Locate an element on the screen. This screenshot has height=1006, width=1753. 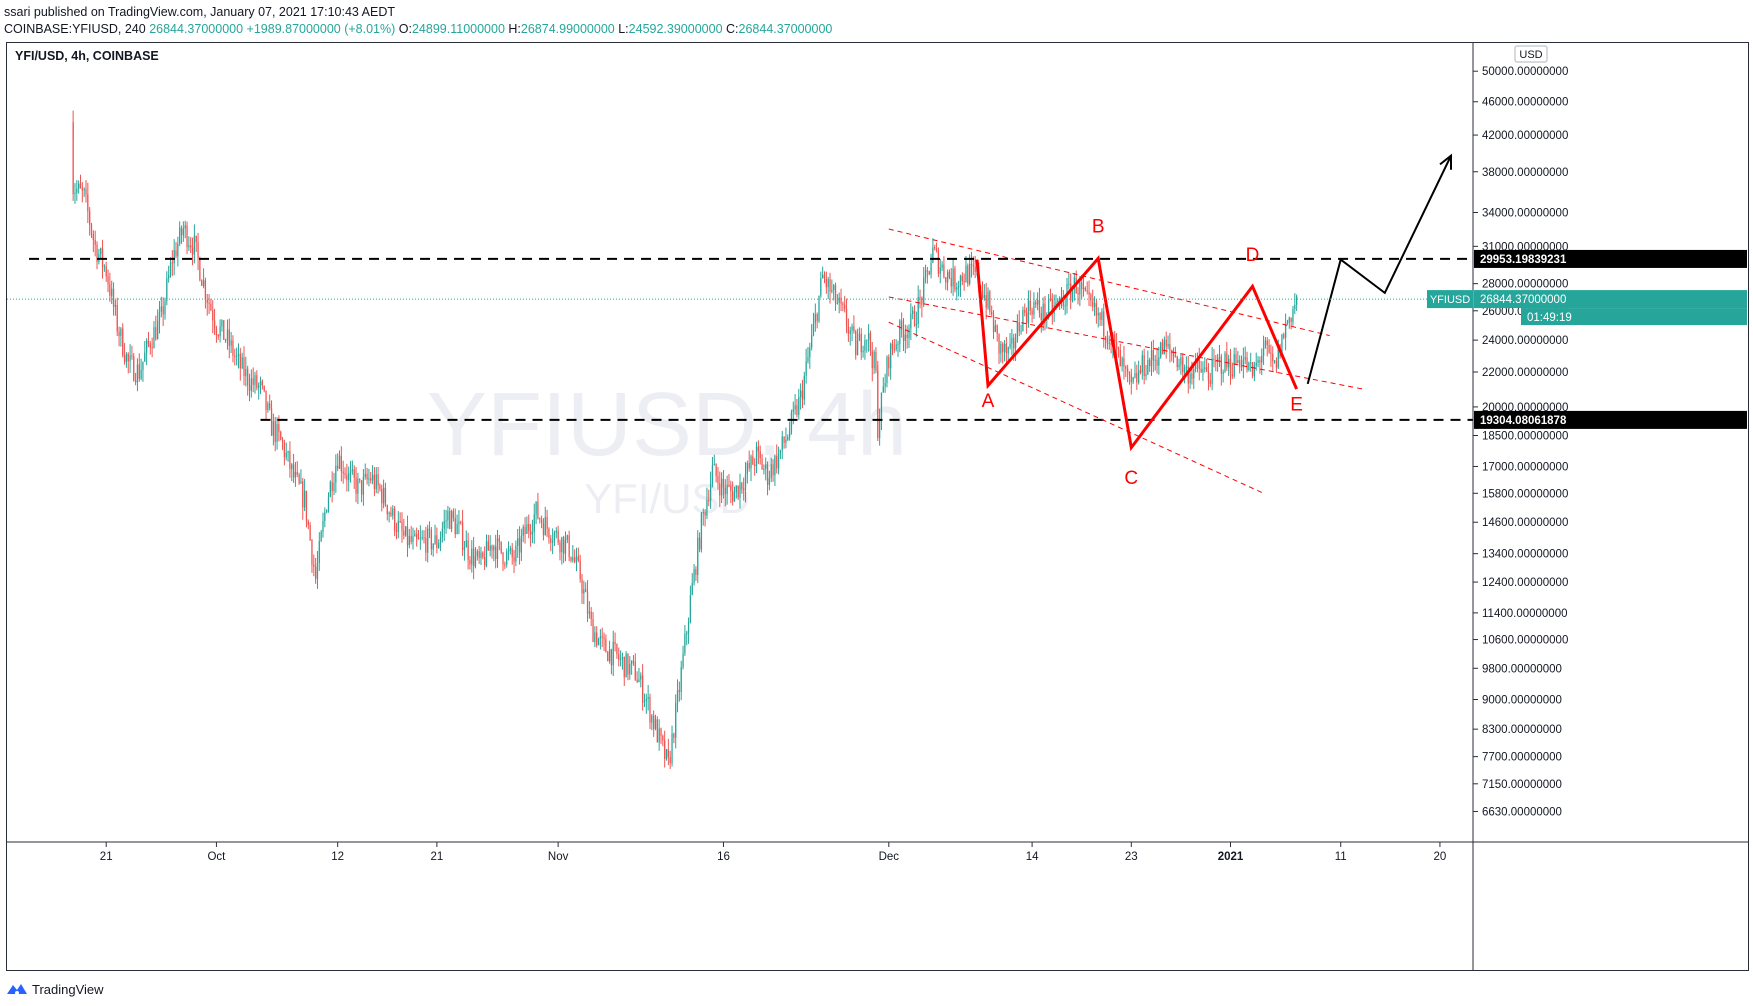
time-axis: 21 Oct 12 21 Nov 16 Dec 14 23 2021 11 20 is located at coordinates (877, 852).